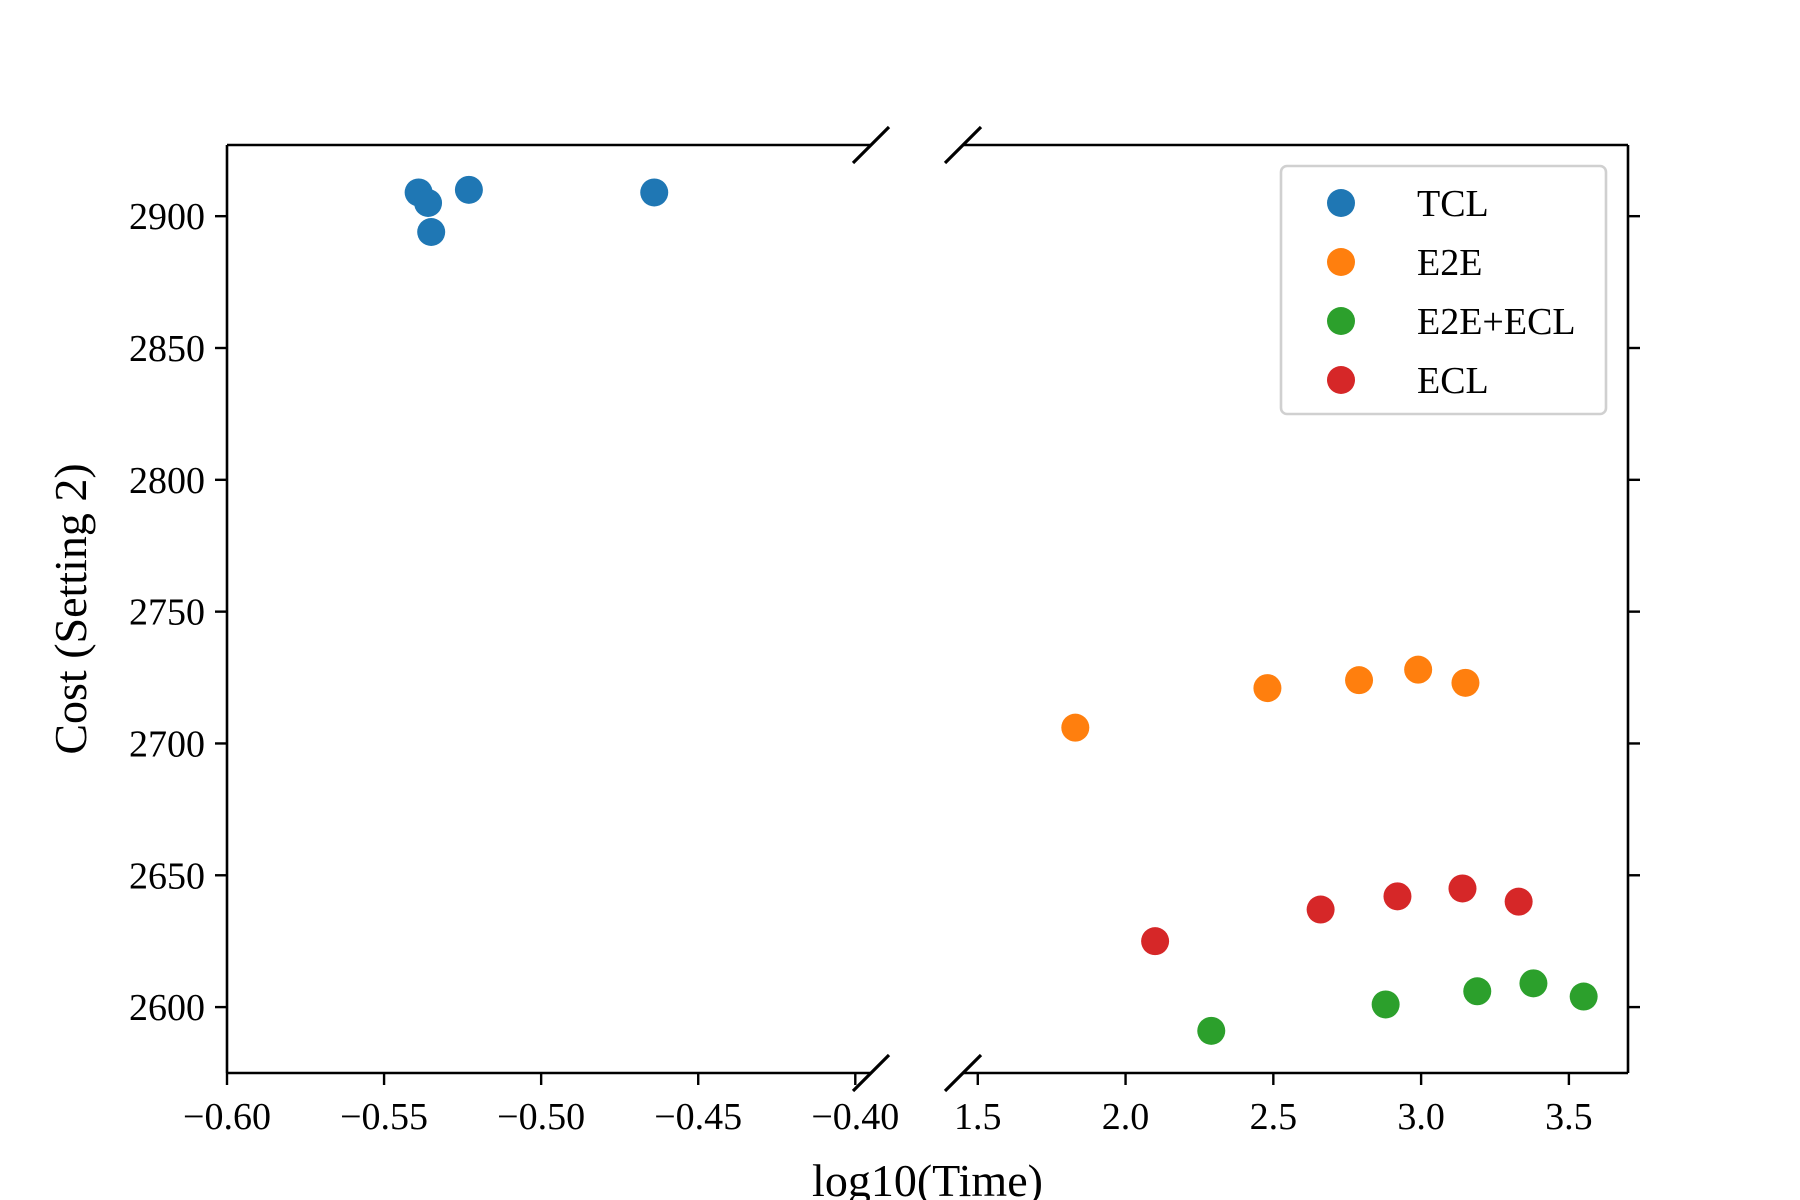 The image size is (1800, 1200). Describe the element at coordinates (1496, 322) in the screenshot. I see `legend-label-e2e-ecl: E2E+ECL` at that location.